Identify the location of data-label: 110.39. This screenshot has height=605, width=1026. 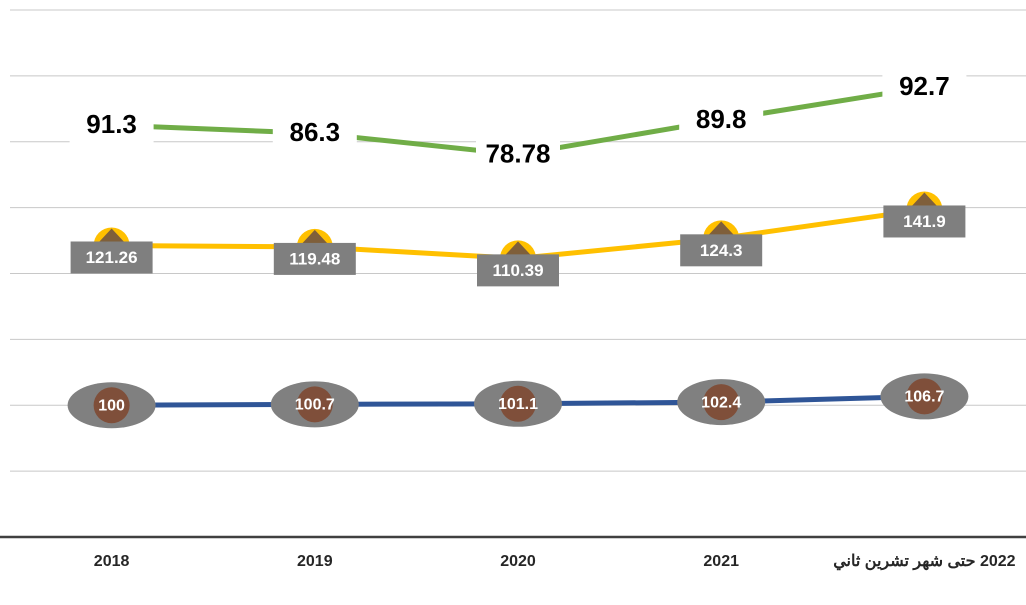
(517, 270).